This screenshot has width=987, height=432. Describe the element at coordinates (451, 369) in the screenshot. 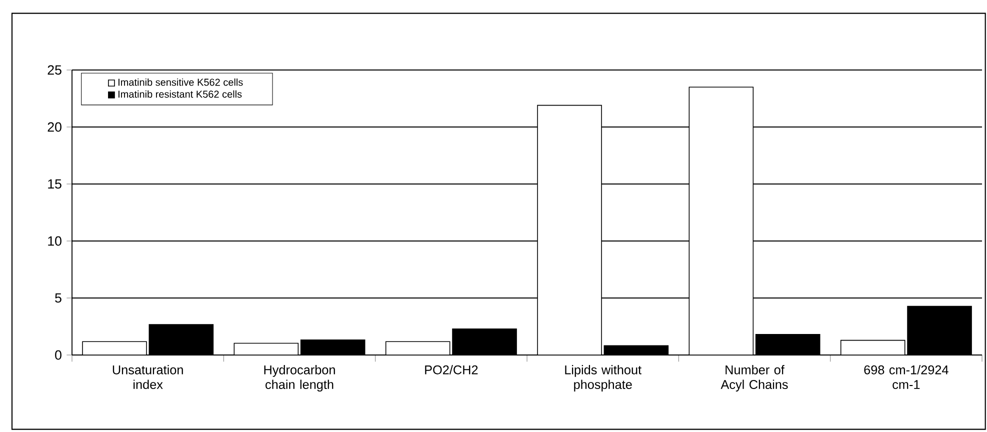

I see `x-tick-label: PO2/CH2` at that location.